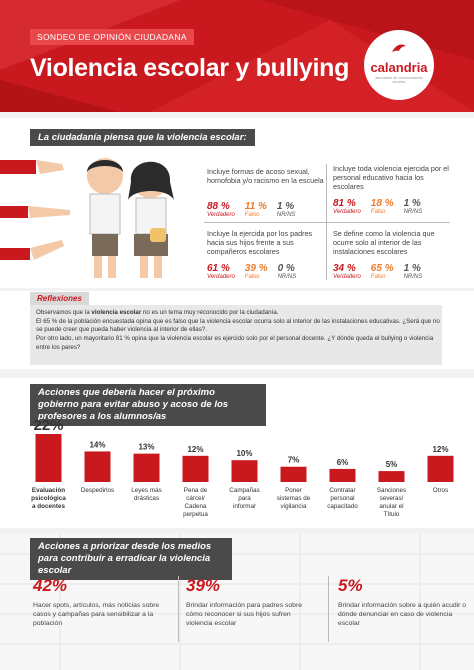 The height and width of the screenshot is (670, 474). Describe the element at coordinates (48, 425) in the screenshot. I see `bar-value-label: 22%` at that location.